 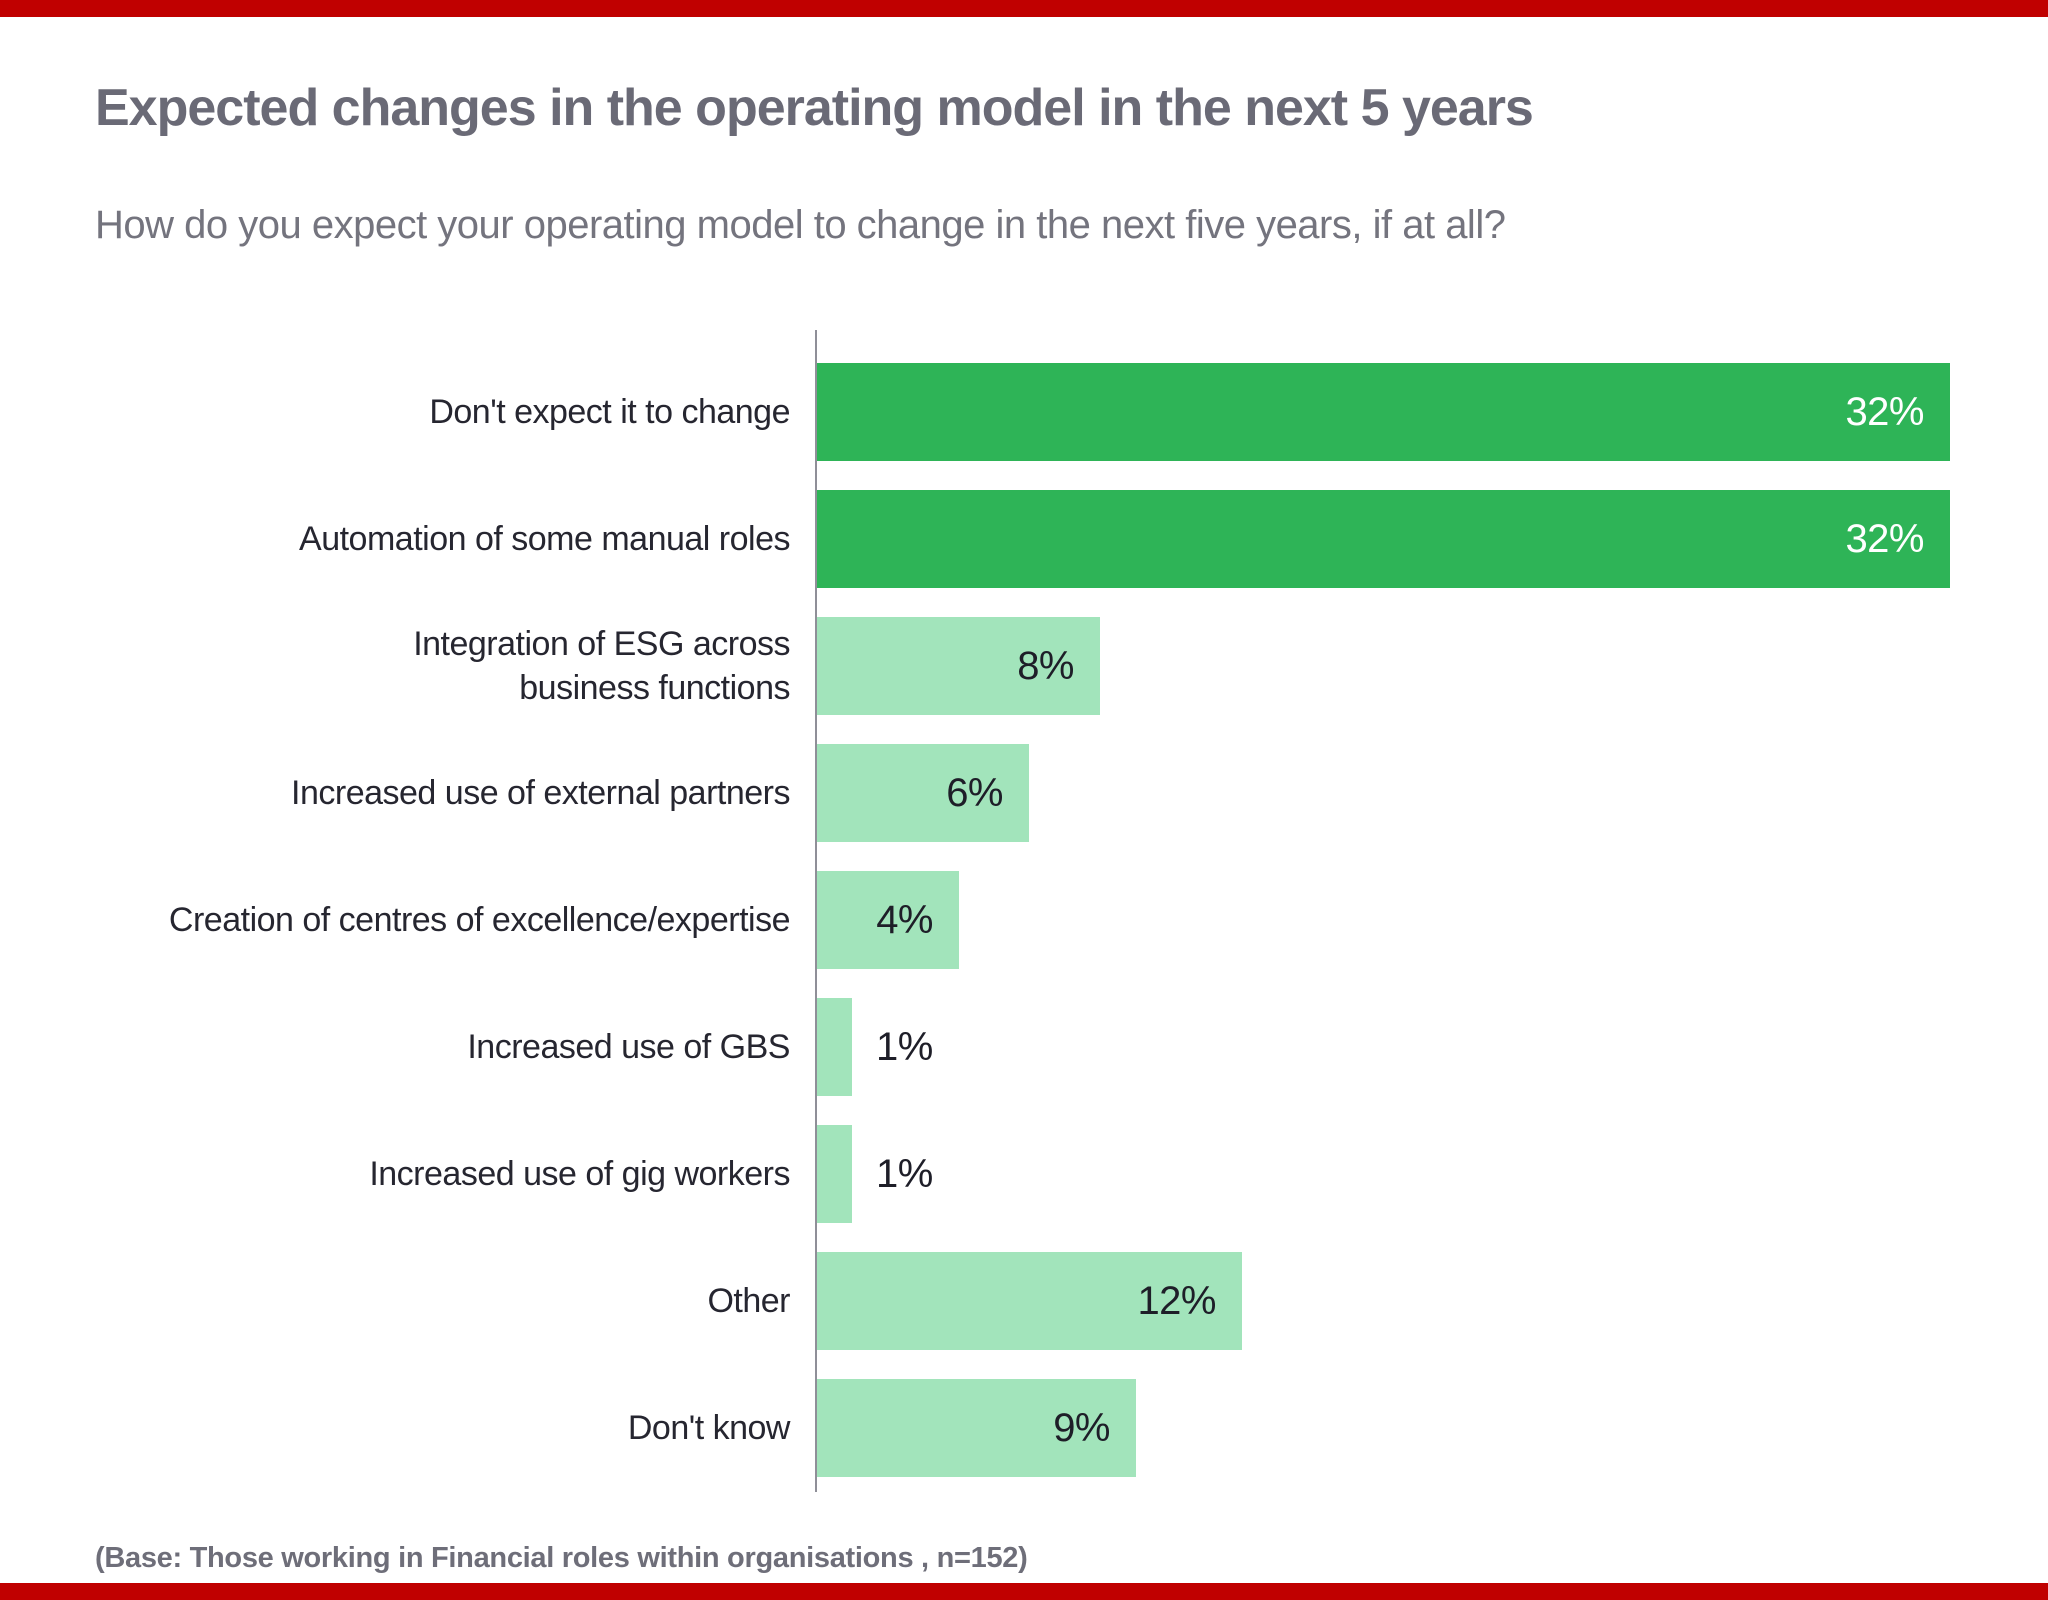 What do you see at coordinates (1081, 1428) in the screenshot?
I see `value-label: 9%` at bounding box center [1081, 1428].